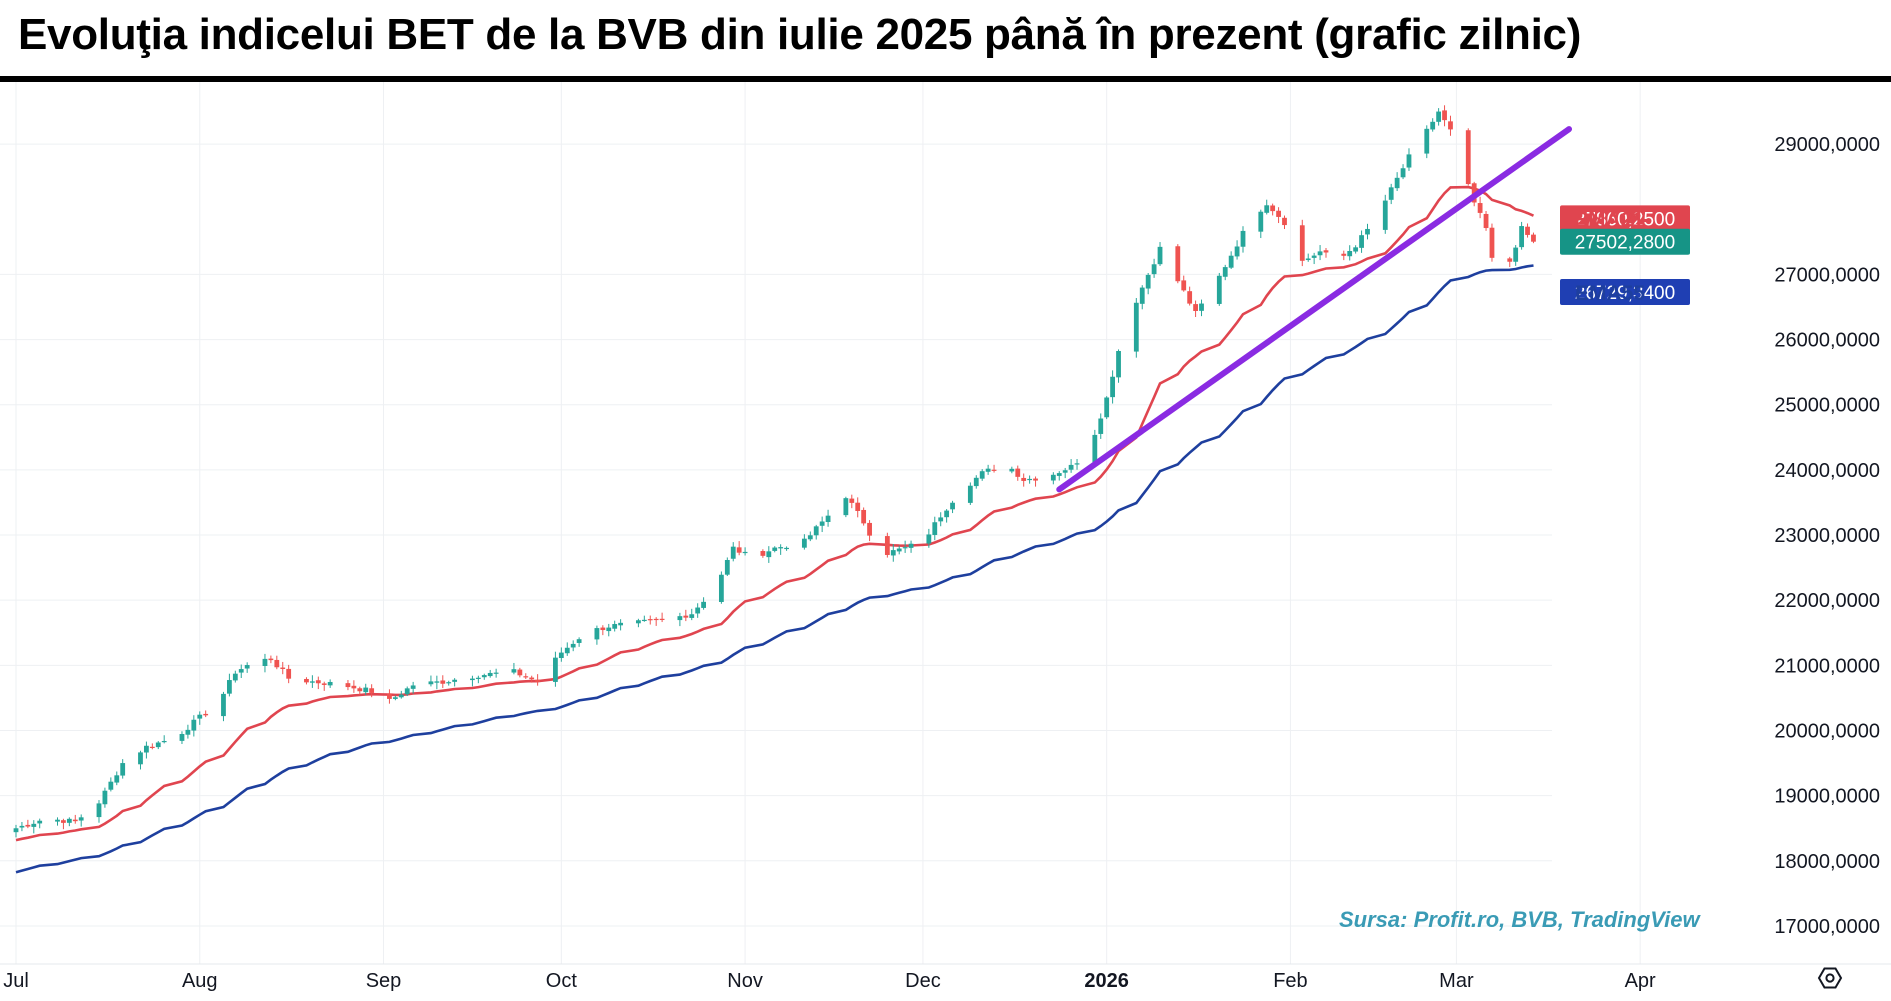  Describe the element at coordinates (1314, 309) in the screenshot. I see `trendline` at that location.